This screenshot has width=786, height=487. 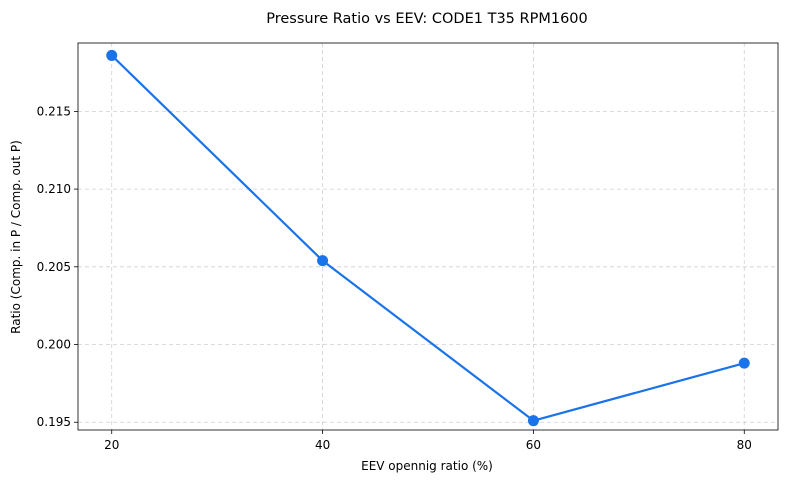 What do you see at coordinates (54, 189) in the screenshot?
I see `y-tick-label: 0.210` at bounding box center [54, 189].